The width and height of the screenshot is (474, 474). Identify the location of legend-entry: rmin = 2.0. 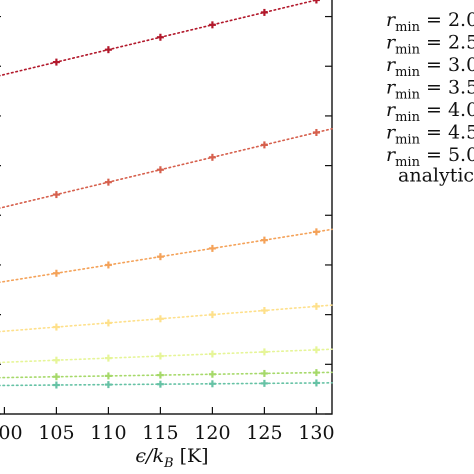
(430, 22).